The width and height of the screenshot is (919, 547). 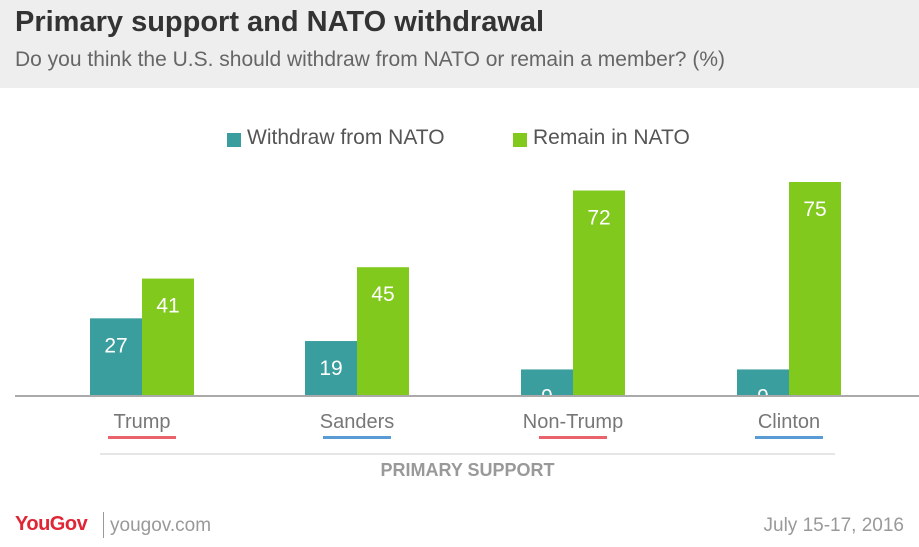 I want to click on data-label-withdraw-0: 27, so click(x=115, y=345).